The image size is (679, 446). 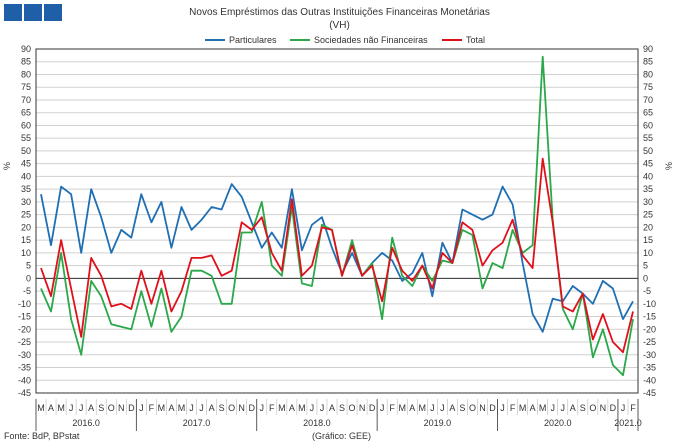 I want to click on y-tick-label-left: -35, so click(x=24, y=368).